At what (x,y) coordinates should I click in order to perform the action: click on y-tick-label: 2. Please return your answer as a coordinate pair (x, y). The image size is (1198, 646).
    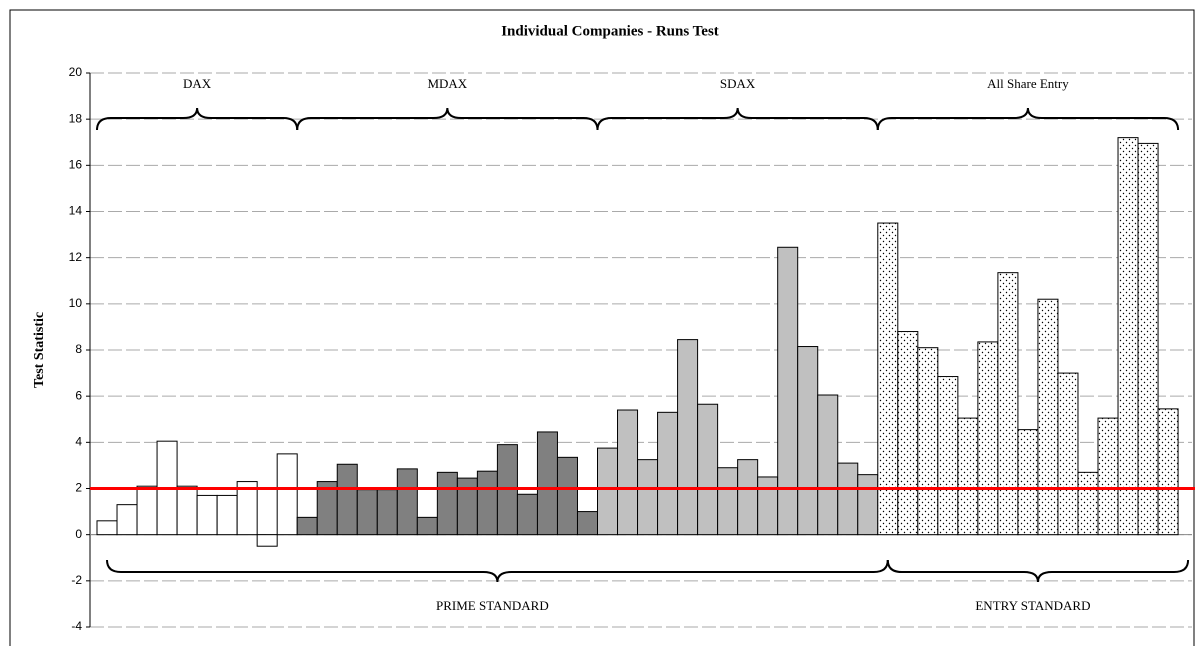
    Looking at the image, I should click on (78, 488).